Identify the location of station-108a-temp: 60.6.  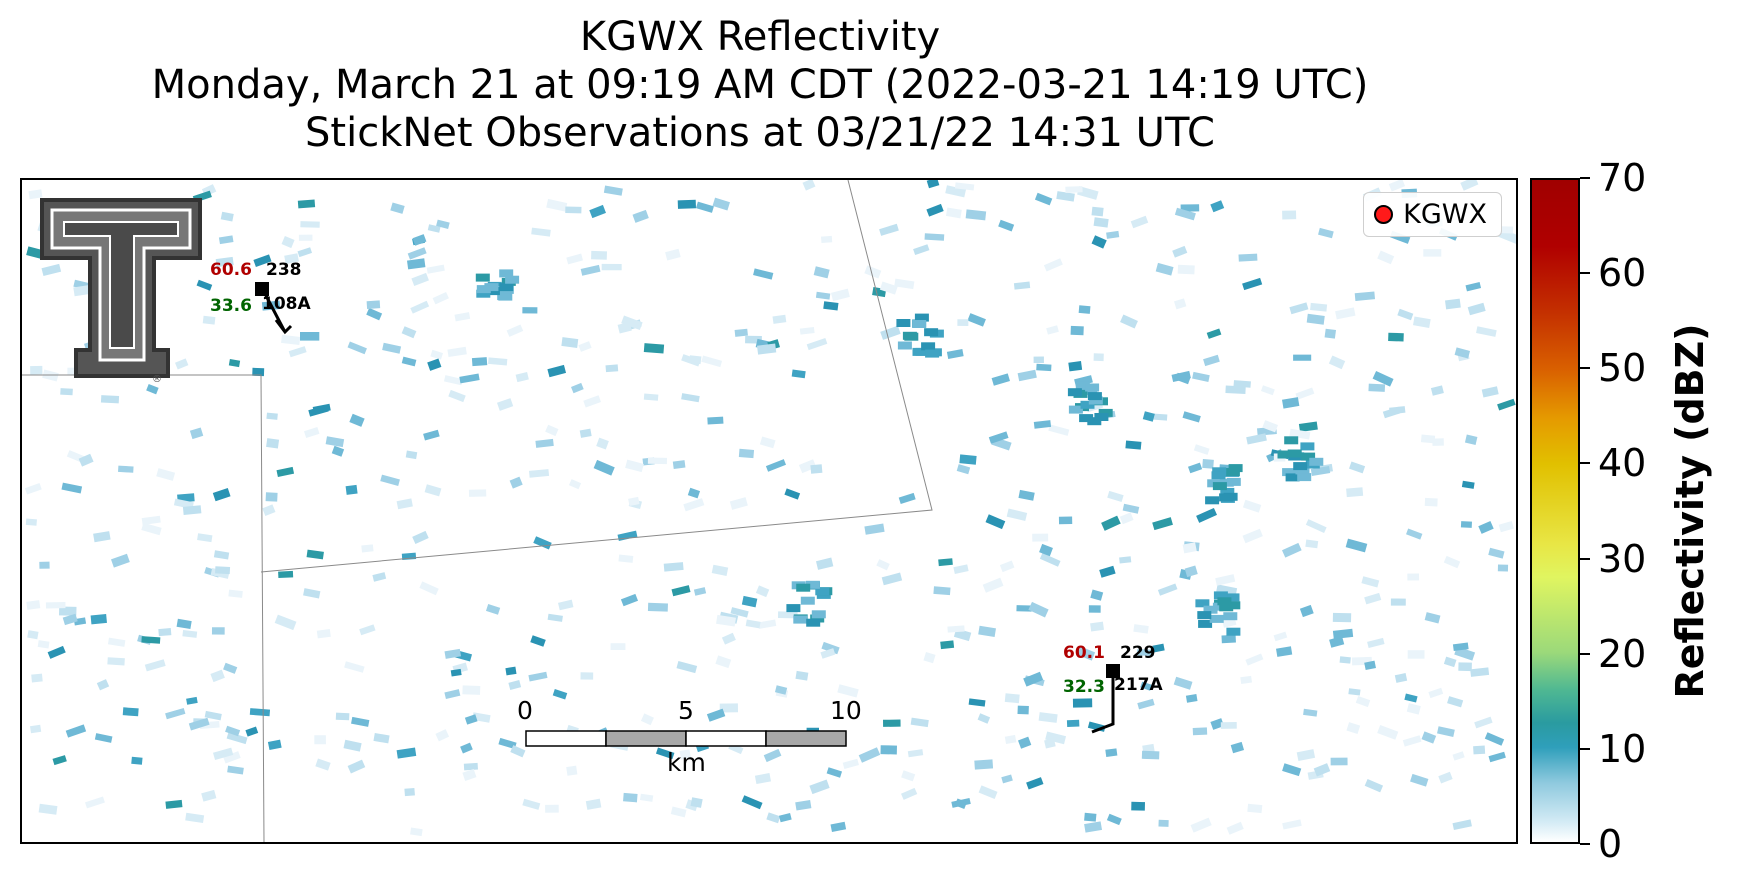
(231, 270).